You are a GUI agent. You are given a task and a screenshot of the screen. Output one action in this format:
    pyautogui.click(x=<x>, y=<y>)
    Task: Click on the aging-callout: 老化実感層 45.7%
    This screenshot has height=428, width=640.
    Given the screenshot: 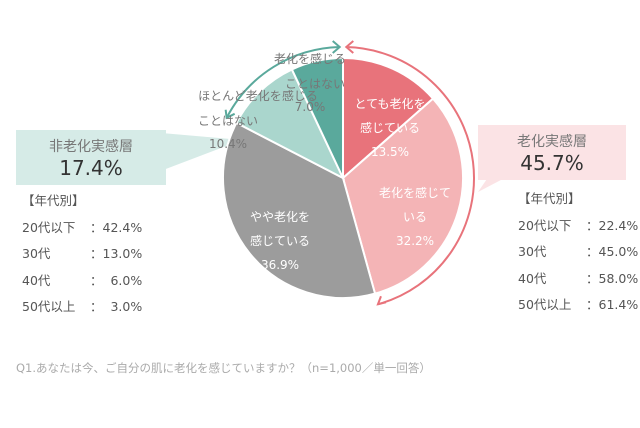 What is the action you would take?
    pyautogui.click(x=552, y=152)
    